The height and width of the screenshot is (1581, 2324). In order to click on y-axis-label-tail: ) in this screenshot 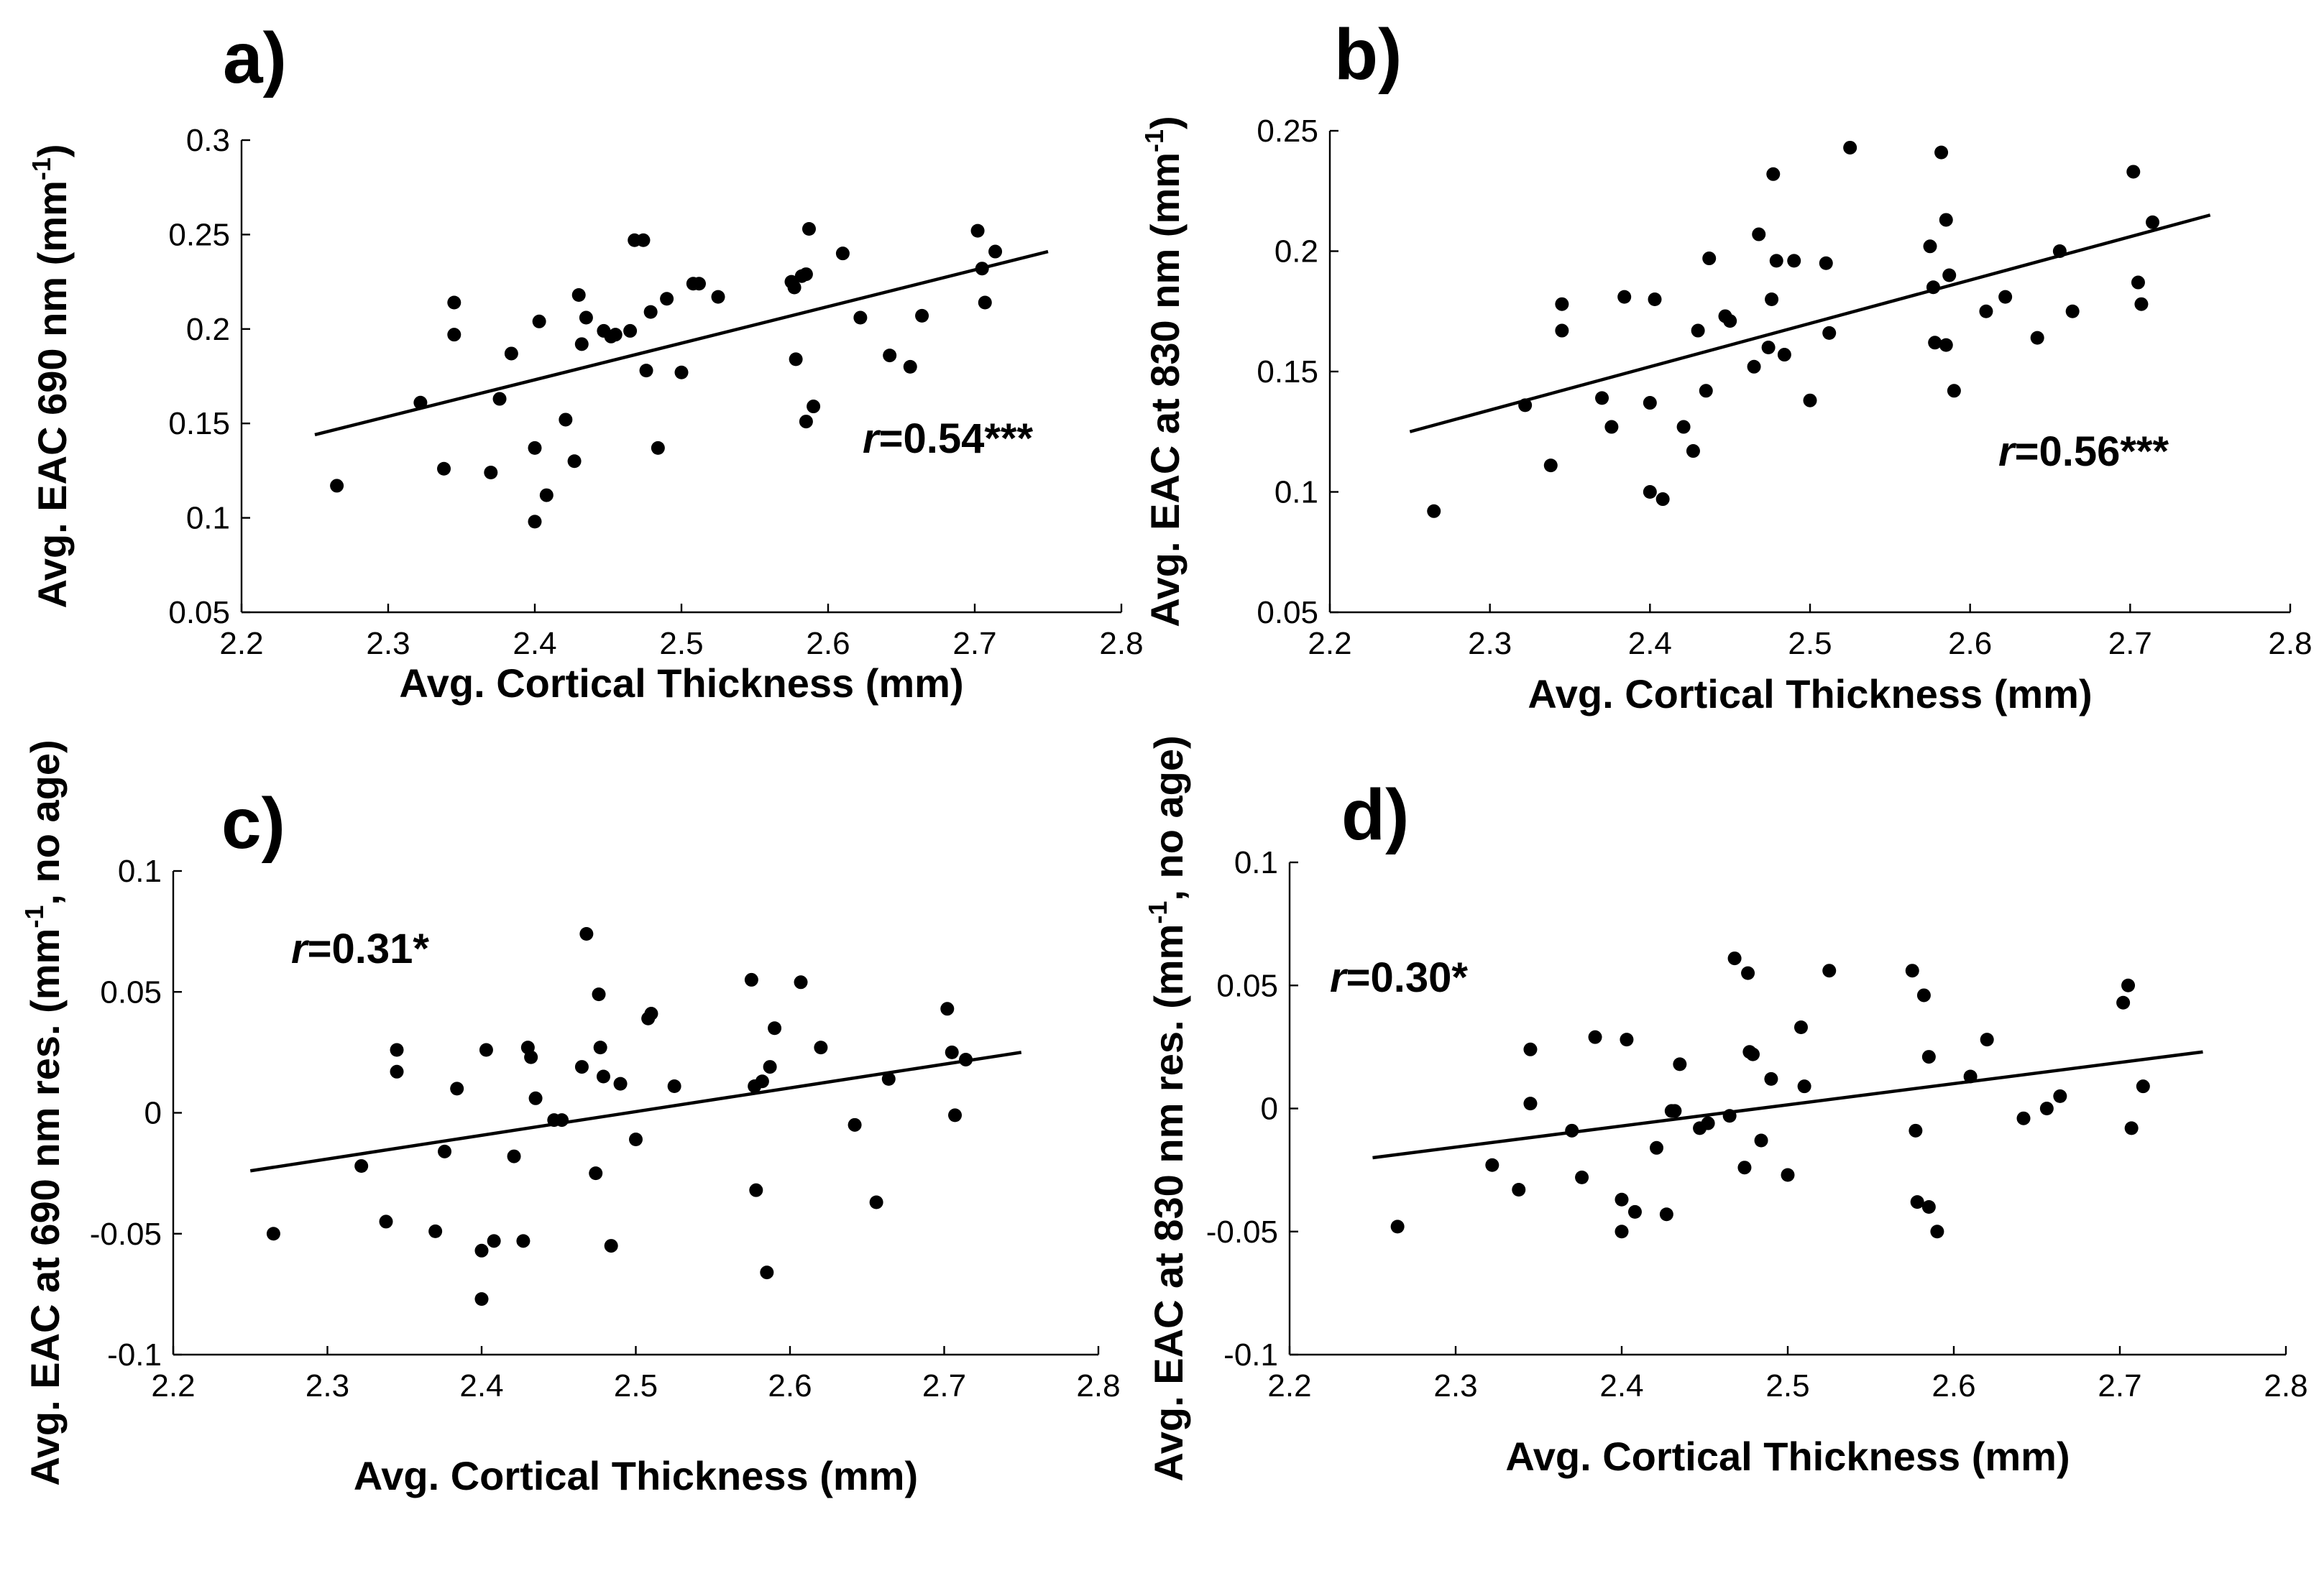, I will do `click(52, 150)`.